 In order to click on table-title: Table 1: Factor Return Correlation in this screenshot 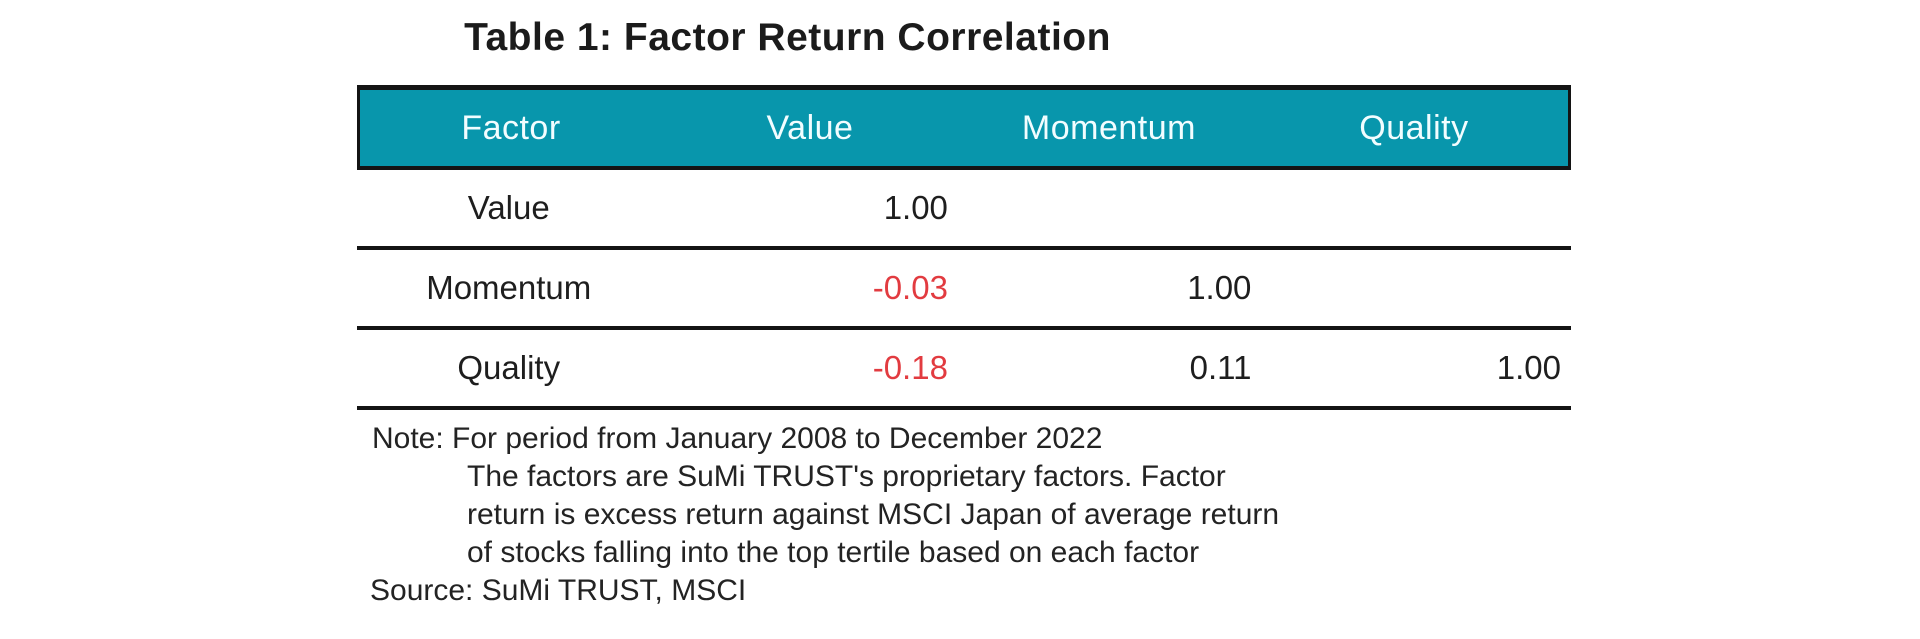, I will do `click(787, 37)`.